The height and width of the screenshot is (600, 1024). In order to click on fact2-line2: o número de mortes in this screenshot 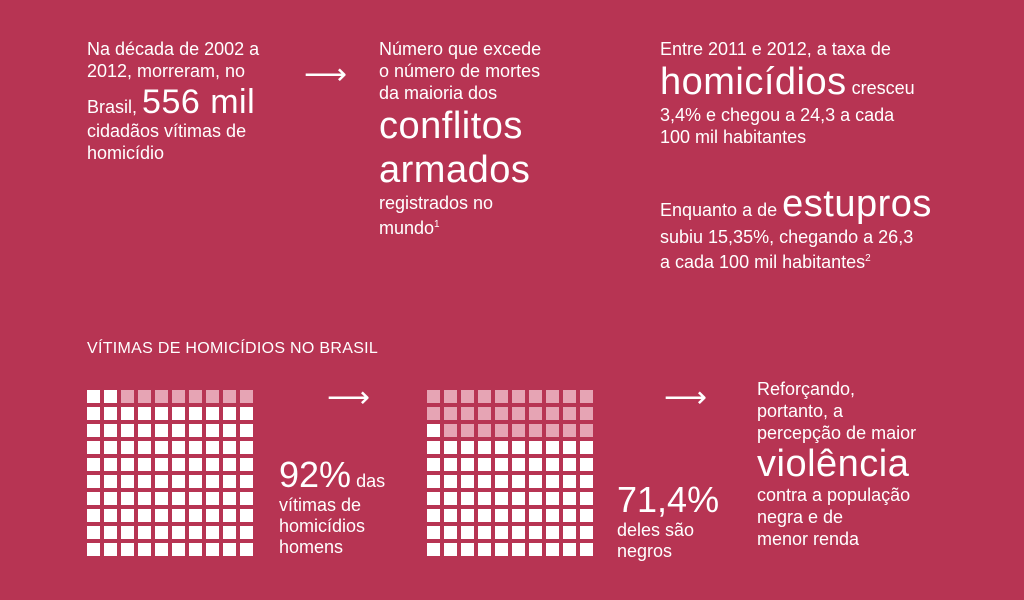, I will do `click(460, 71)`.